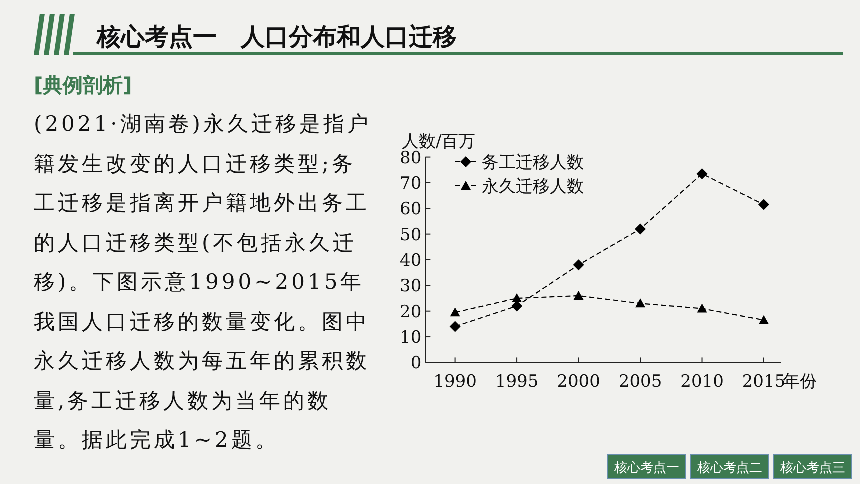 The width and height of the screenshot is (860, 484). I want to click on x-tick-label: 1990, so click(455, 382).